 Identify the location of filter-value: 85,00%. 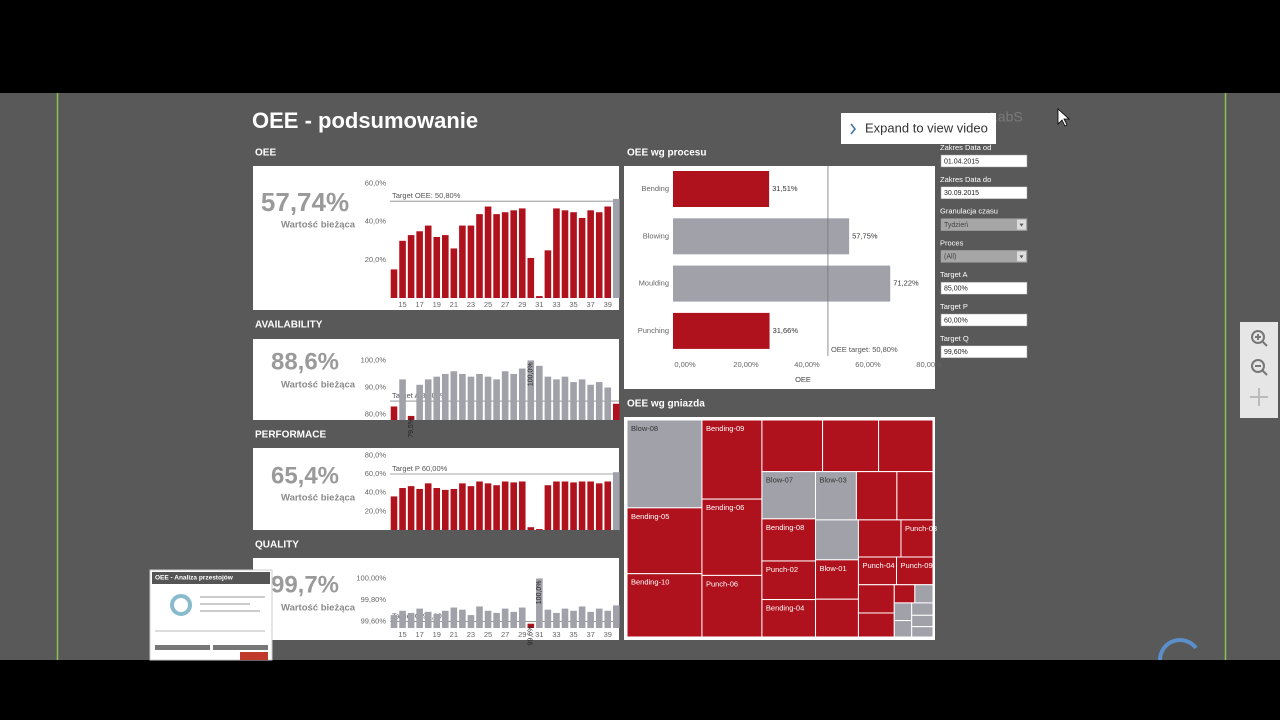
(956, 289).